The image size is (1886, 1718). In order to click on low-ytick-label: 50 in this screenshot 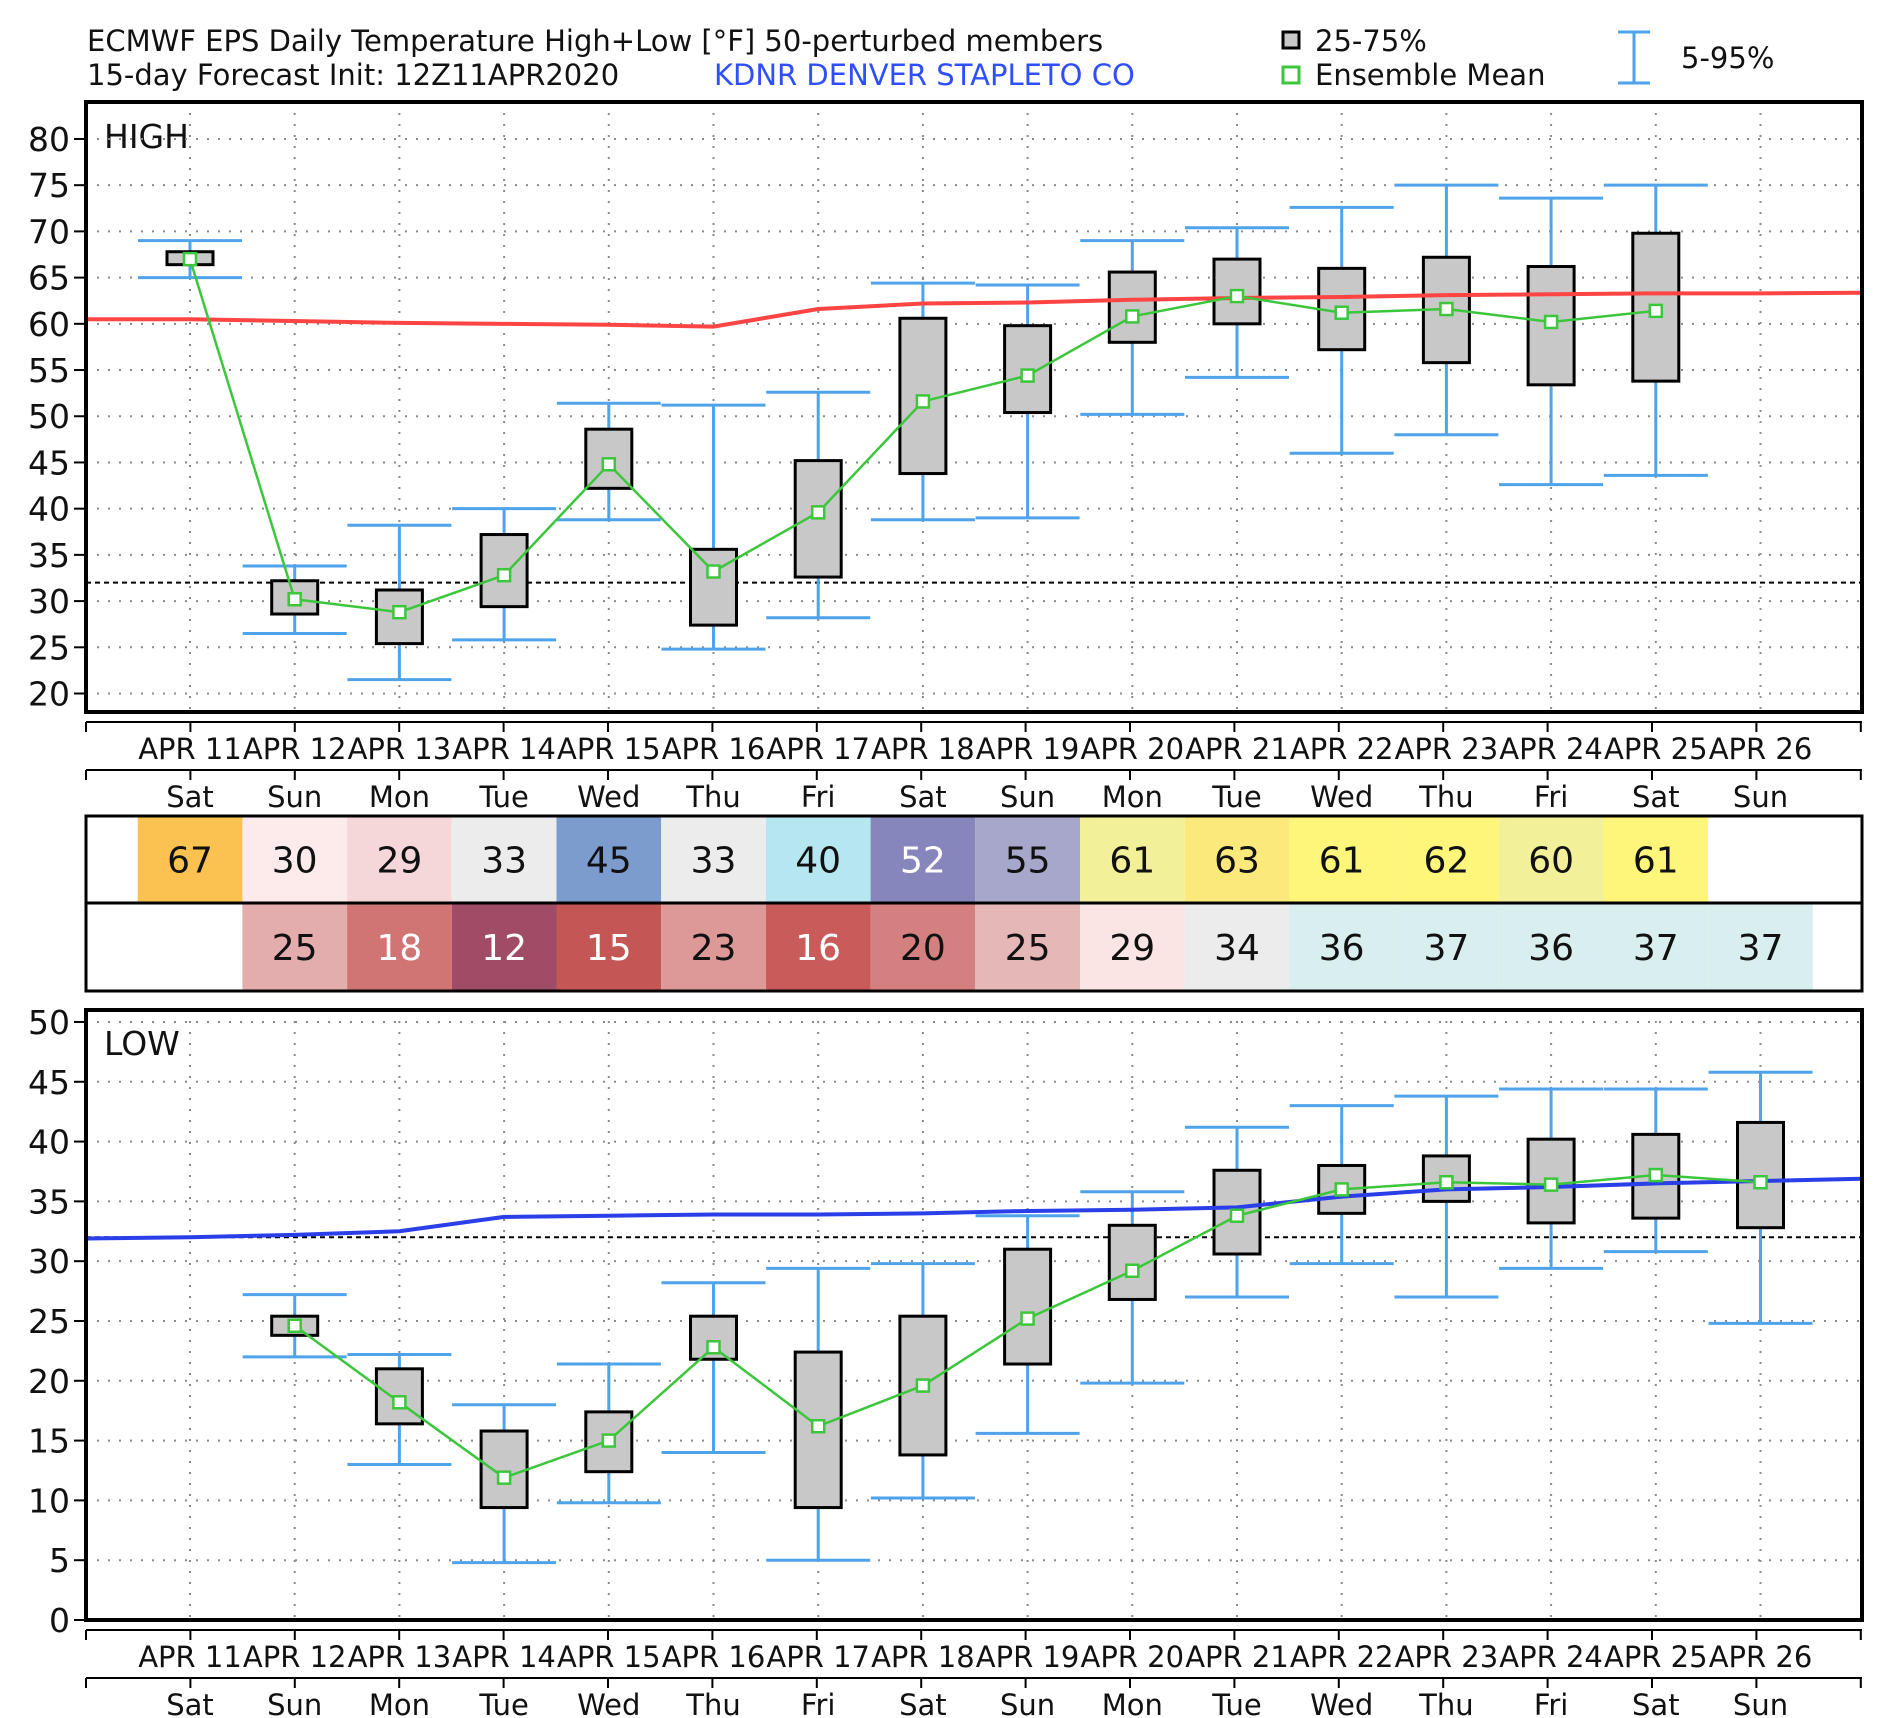, I will do `click(49, 1022)`.